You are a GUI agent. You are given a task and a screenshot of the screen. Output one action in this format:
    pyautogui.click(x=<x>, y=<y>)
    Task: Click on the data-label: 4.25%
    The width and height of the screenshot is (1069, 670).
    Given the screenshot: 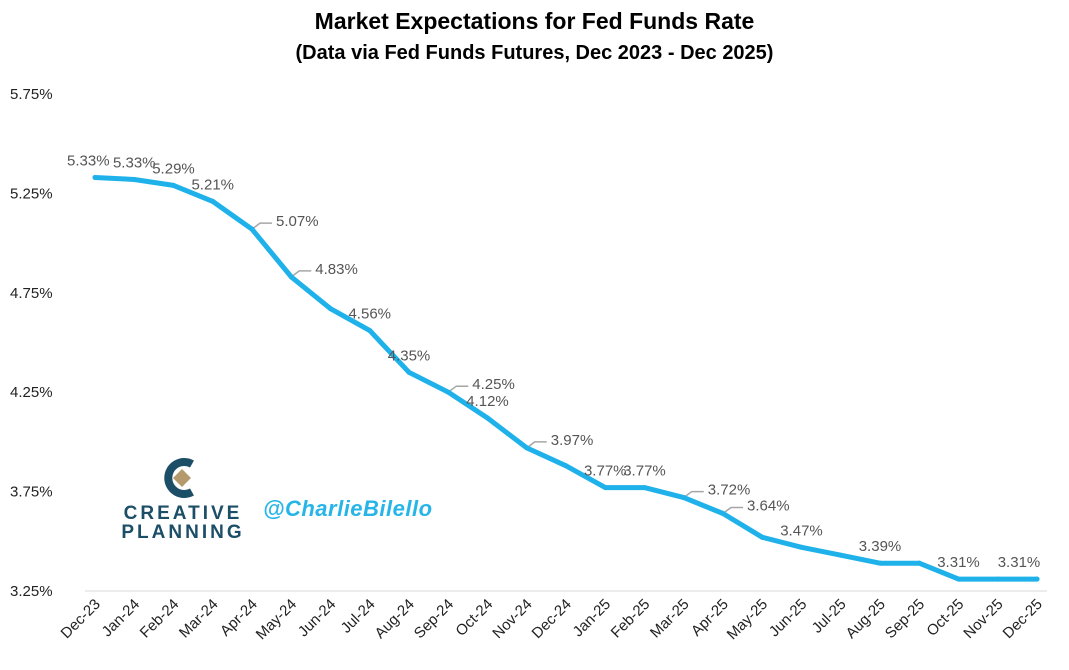 What is the action you would take?
    pyautogui.click(x=493, y=384)
    